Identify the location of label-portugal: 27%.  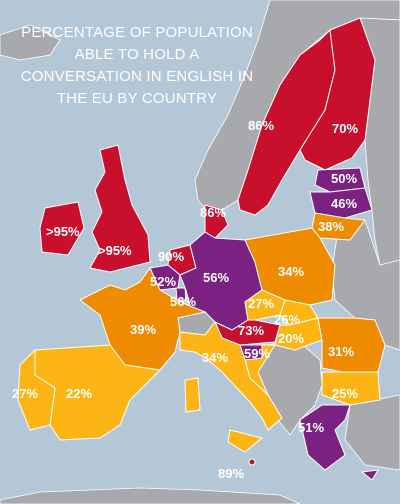
(25, 393).